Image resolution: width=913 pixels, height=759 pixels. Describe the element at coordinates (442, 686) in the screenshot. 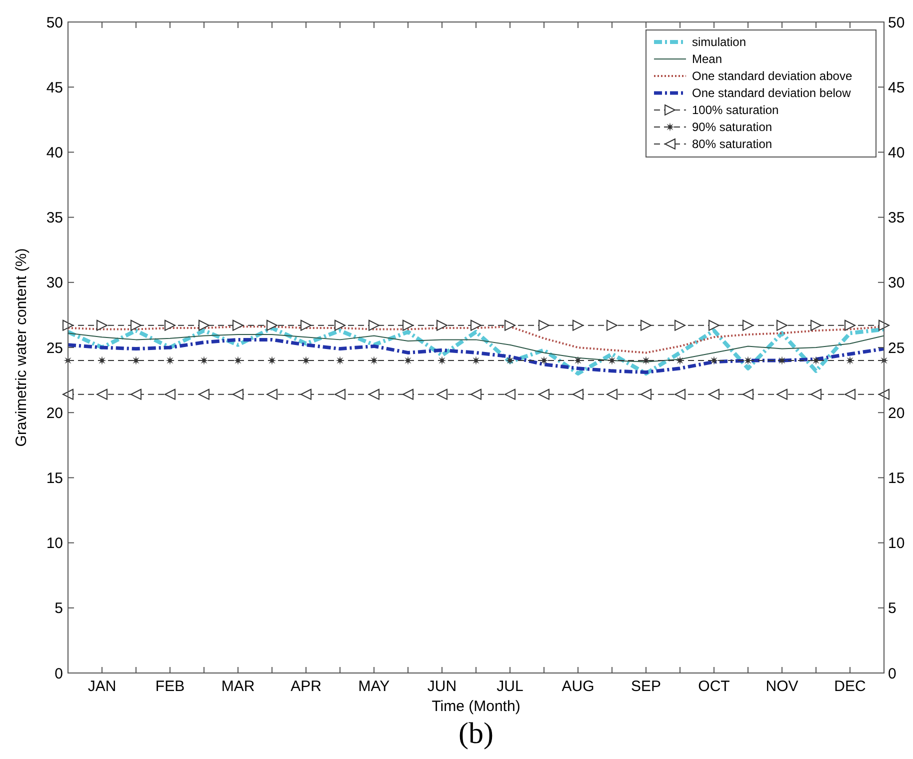

I see `x-tick-label: JUN` at that location.